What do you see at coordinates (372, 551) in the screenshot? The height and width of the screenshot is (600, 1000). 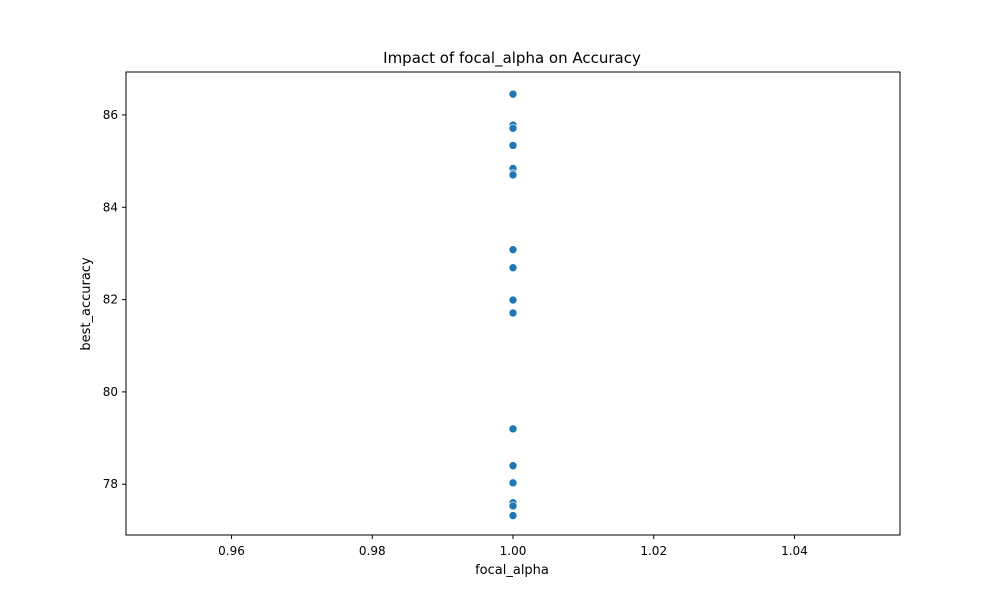 I see `x-tick-label: 0.98` at bounding box center [372, 551].